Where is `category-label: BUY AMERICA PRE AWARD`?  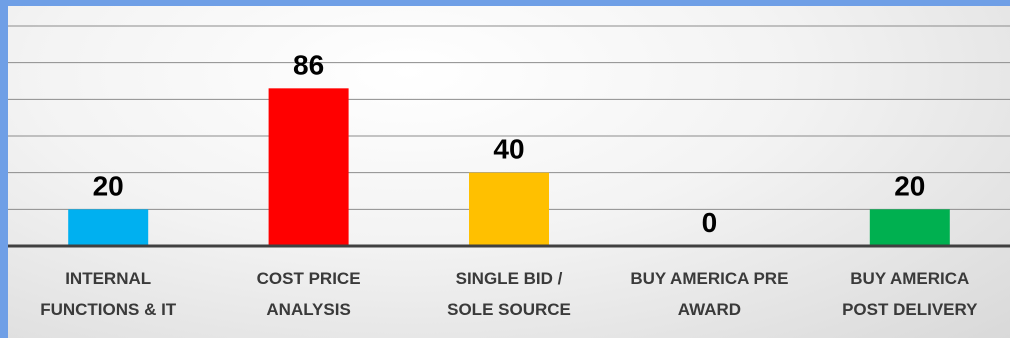
category-label: BUY AMERICA PRE AWARD is located at coordinates (709, 294).